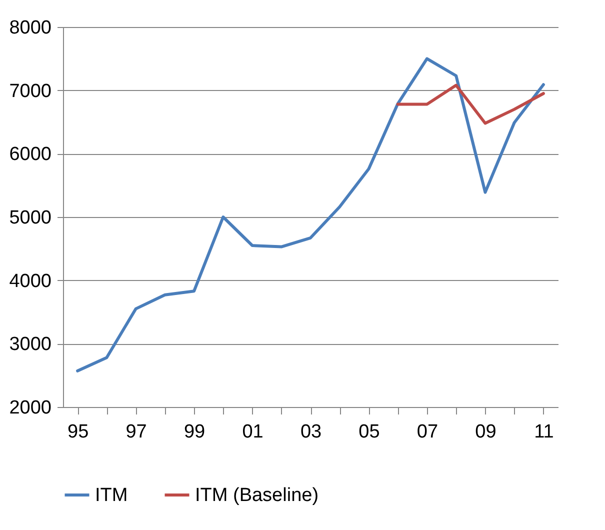  I want to click on legend-label: ITM, so click(111, 495).